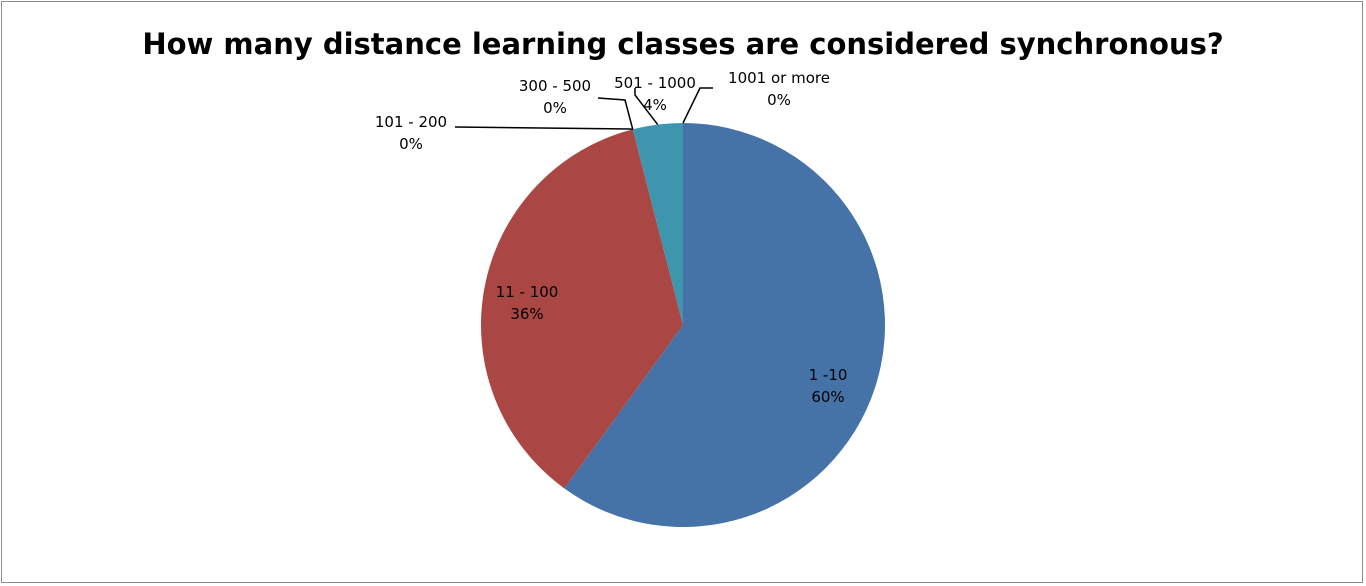 The height and width of the screenshot is (586, 1366). What do you see at coordinates (555, 108) in the screenshot?
I see `slice-value-300-500: 0%` at bounding box center [555, 108].